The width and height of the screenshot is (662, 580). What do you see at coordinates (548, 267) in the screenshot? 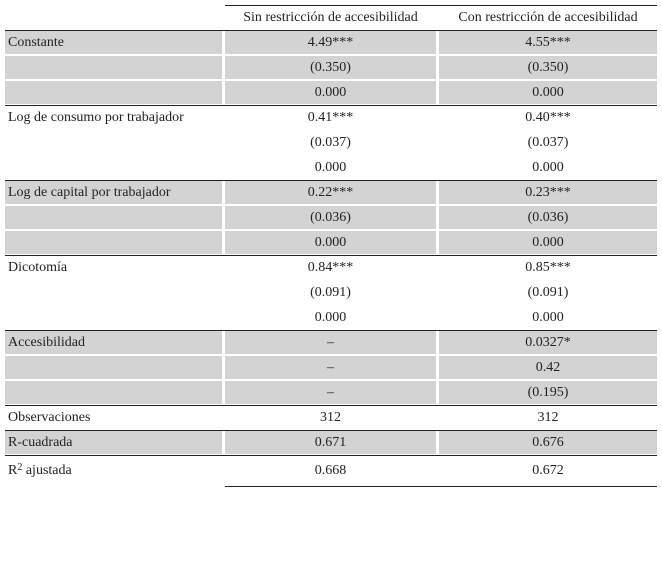
I see `value-cell: 0.85***` at bounding box center [548, 267].